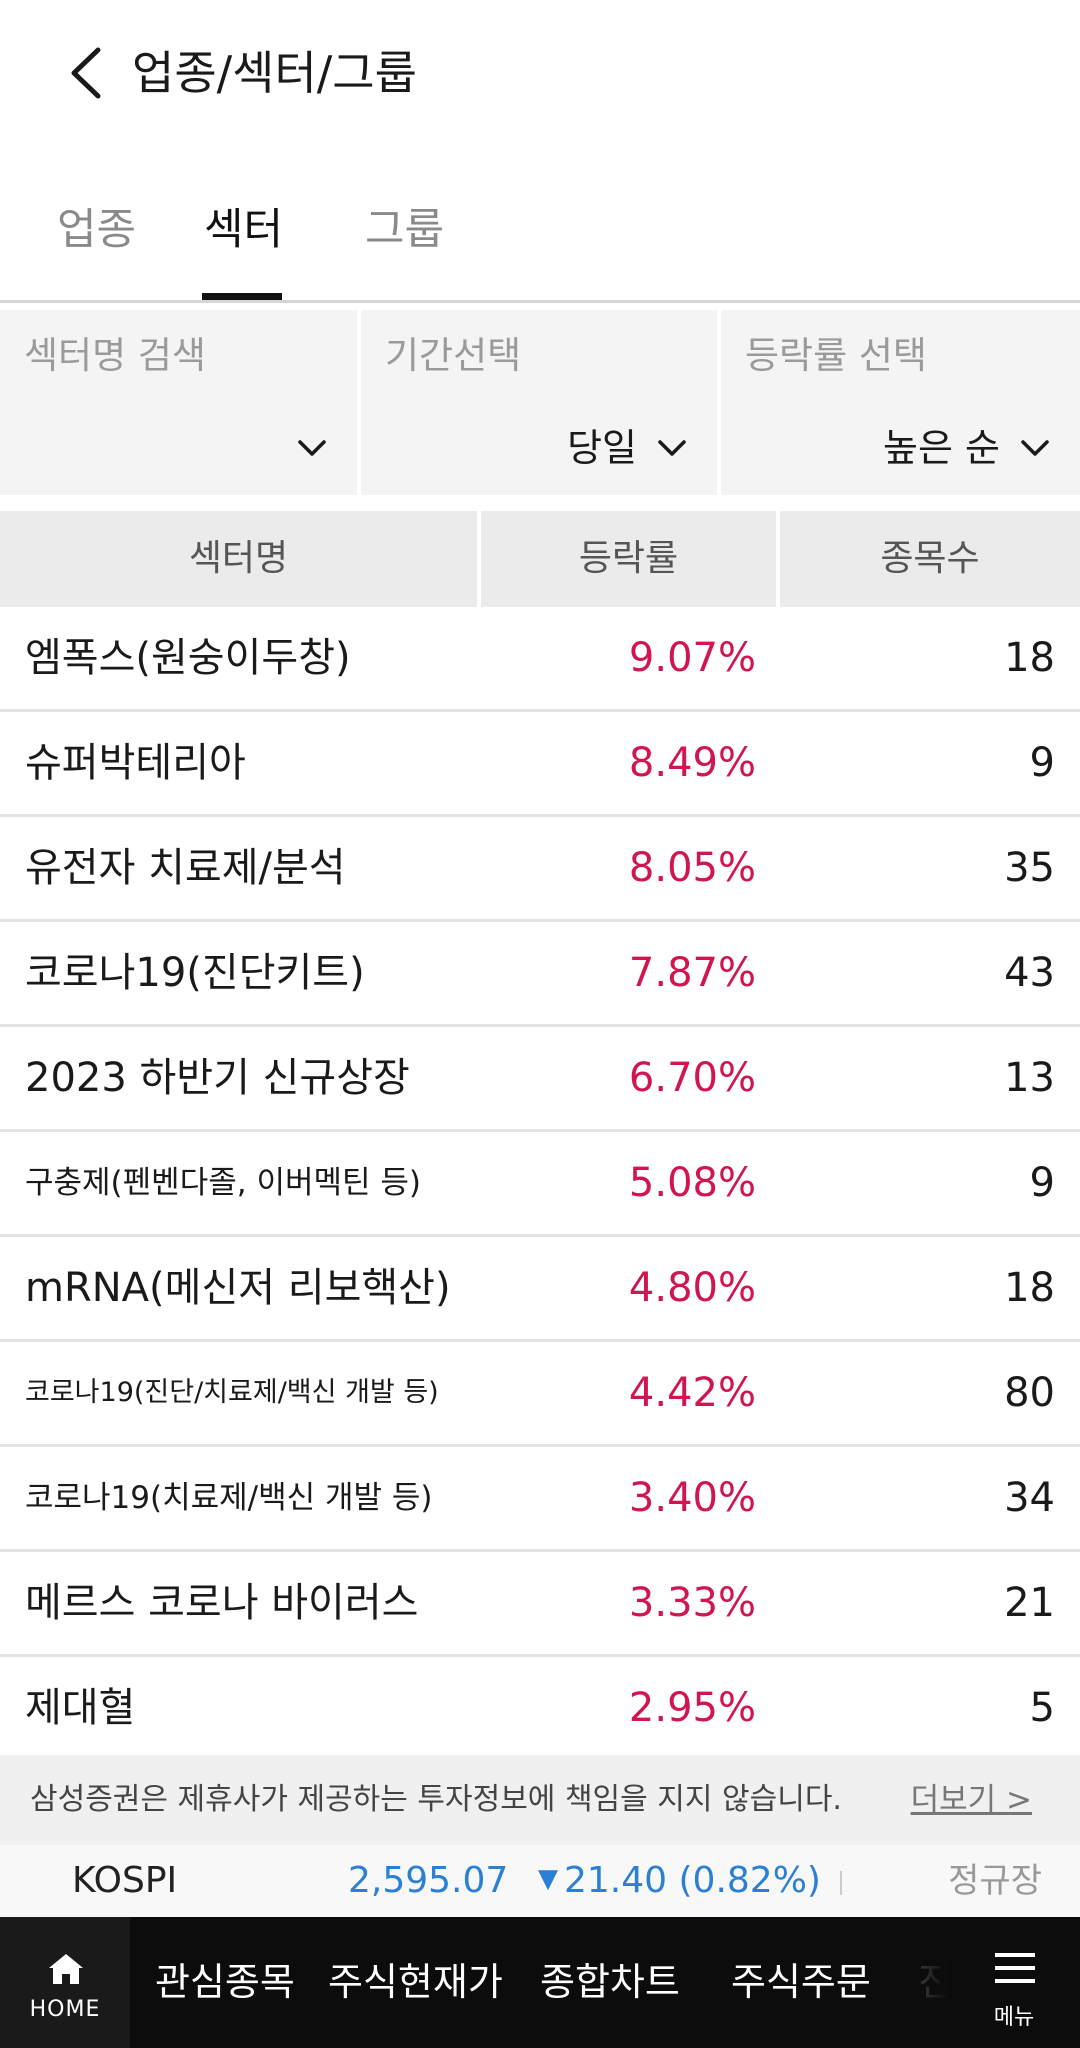 Image resolution: width=1080 pixels, height=2048 pixels. What do you see at coordinates (238, 1288) in the screenshot?
I see `sector-name: mRNA(메신저 리보핵산)` at bounding box center [238, 1288].